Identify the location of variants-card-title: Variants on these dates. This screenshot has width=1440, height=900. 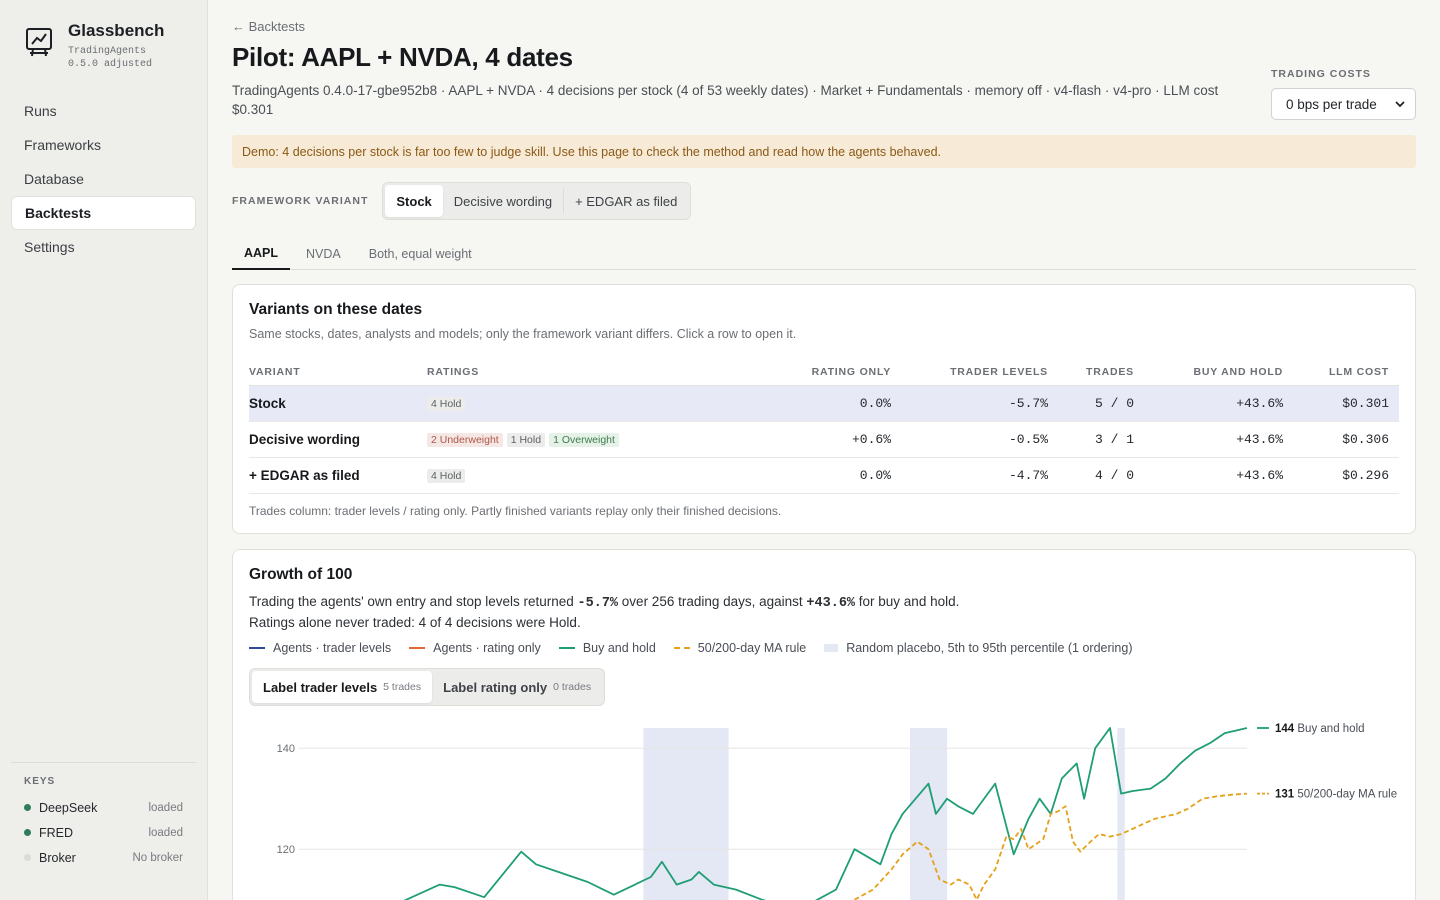
(336, 309).